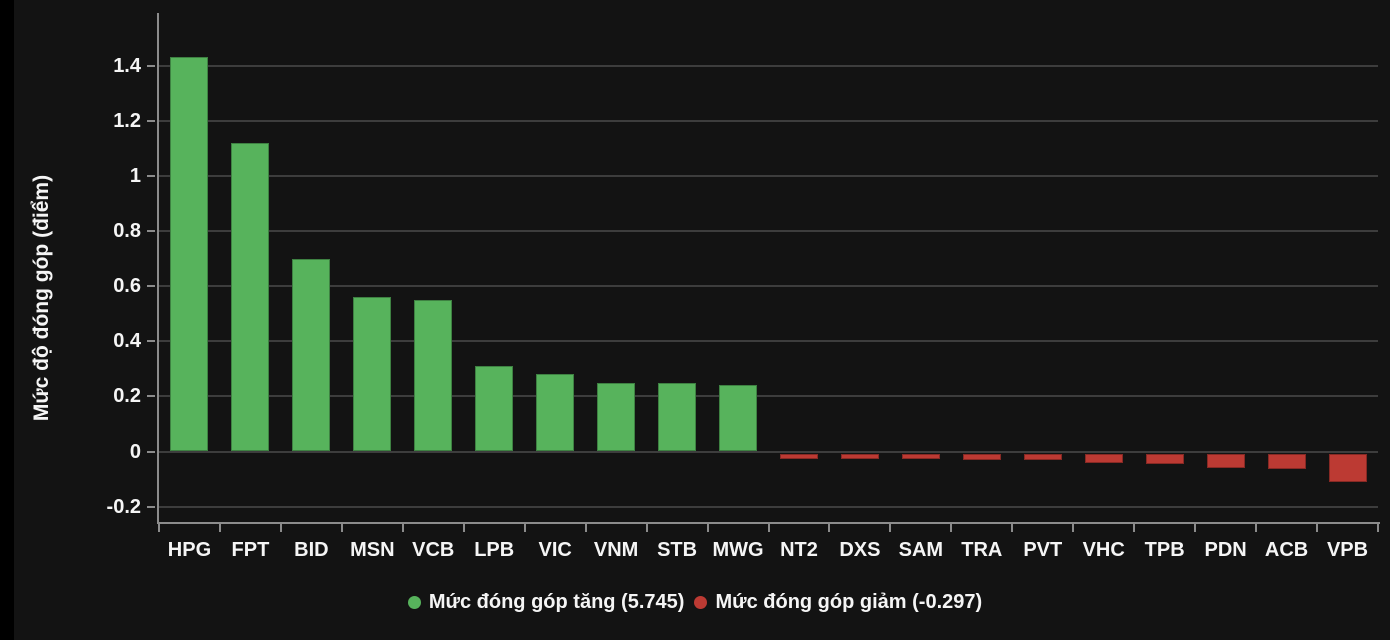 The image size is (1390, 640). I want to click on y-tick-0.2, so click(151, 396).